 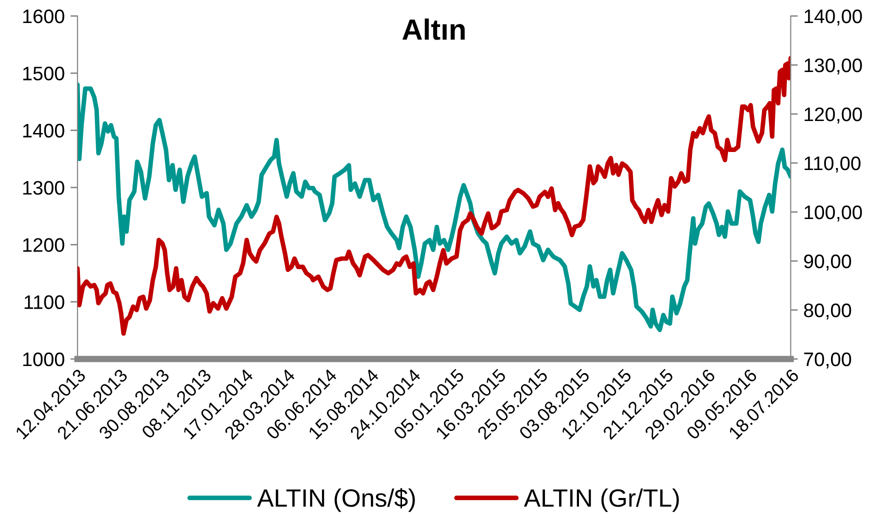 I want to click on y-tick-label: 1600, so click(x=43, y=16).